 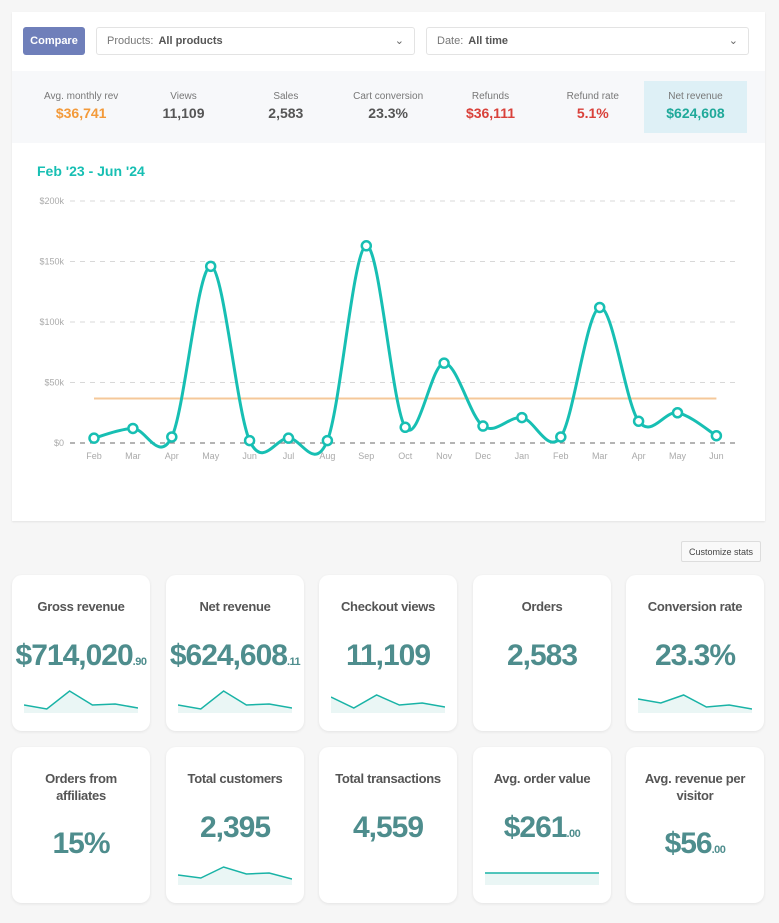 What do you see at coordinates (695, 843) in the screenshot?
I see `card-value: $56.00` at bounding box center [695, 843].